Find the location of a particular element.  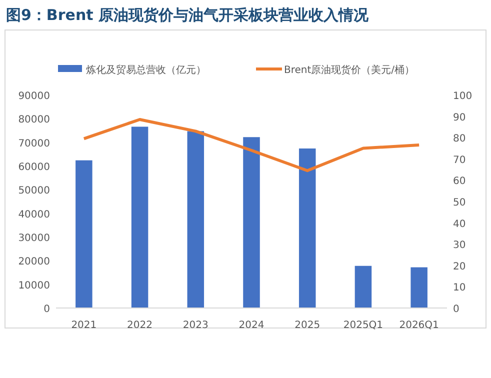

y2-tick-label: 100 is located at coordinates (462, 96).